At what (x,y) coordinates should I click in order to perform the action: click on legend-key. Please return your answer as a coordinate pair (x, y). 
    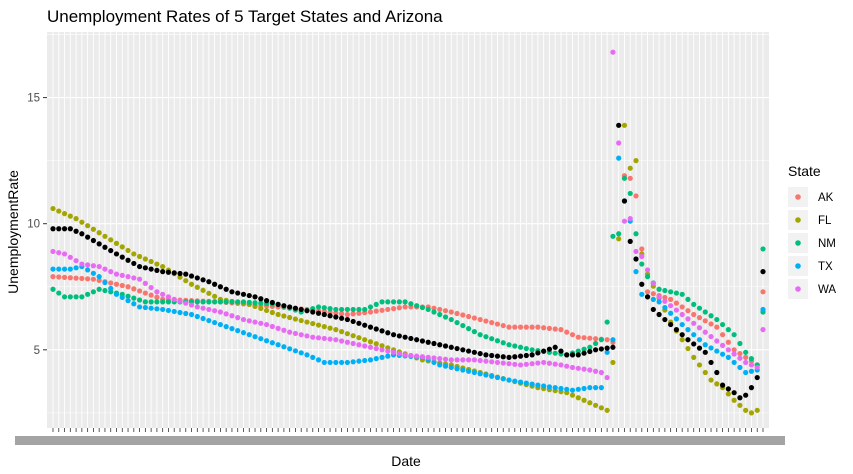
    Looking at the image, I should click on (798, 289).